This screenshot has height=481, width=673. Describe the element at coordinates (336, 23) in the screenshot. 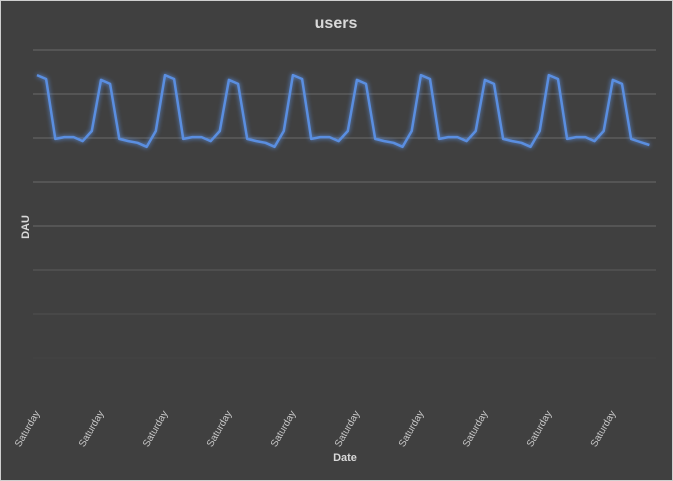

I see `chart-title: users` at that location.